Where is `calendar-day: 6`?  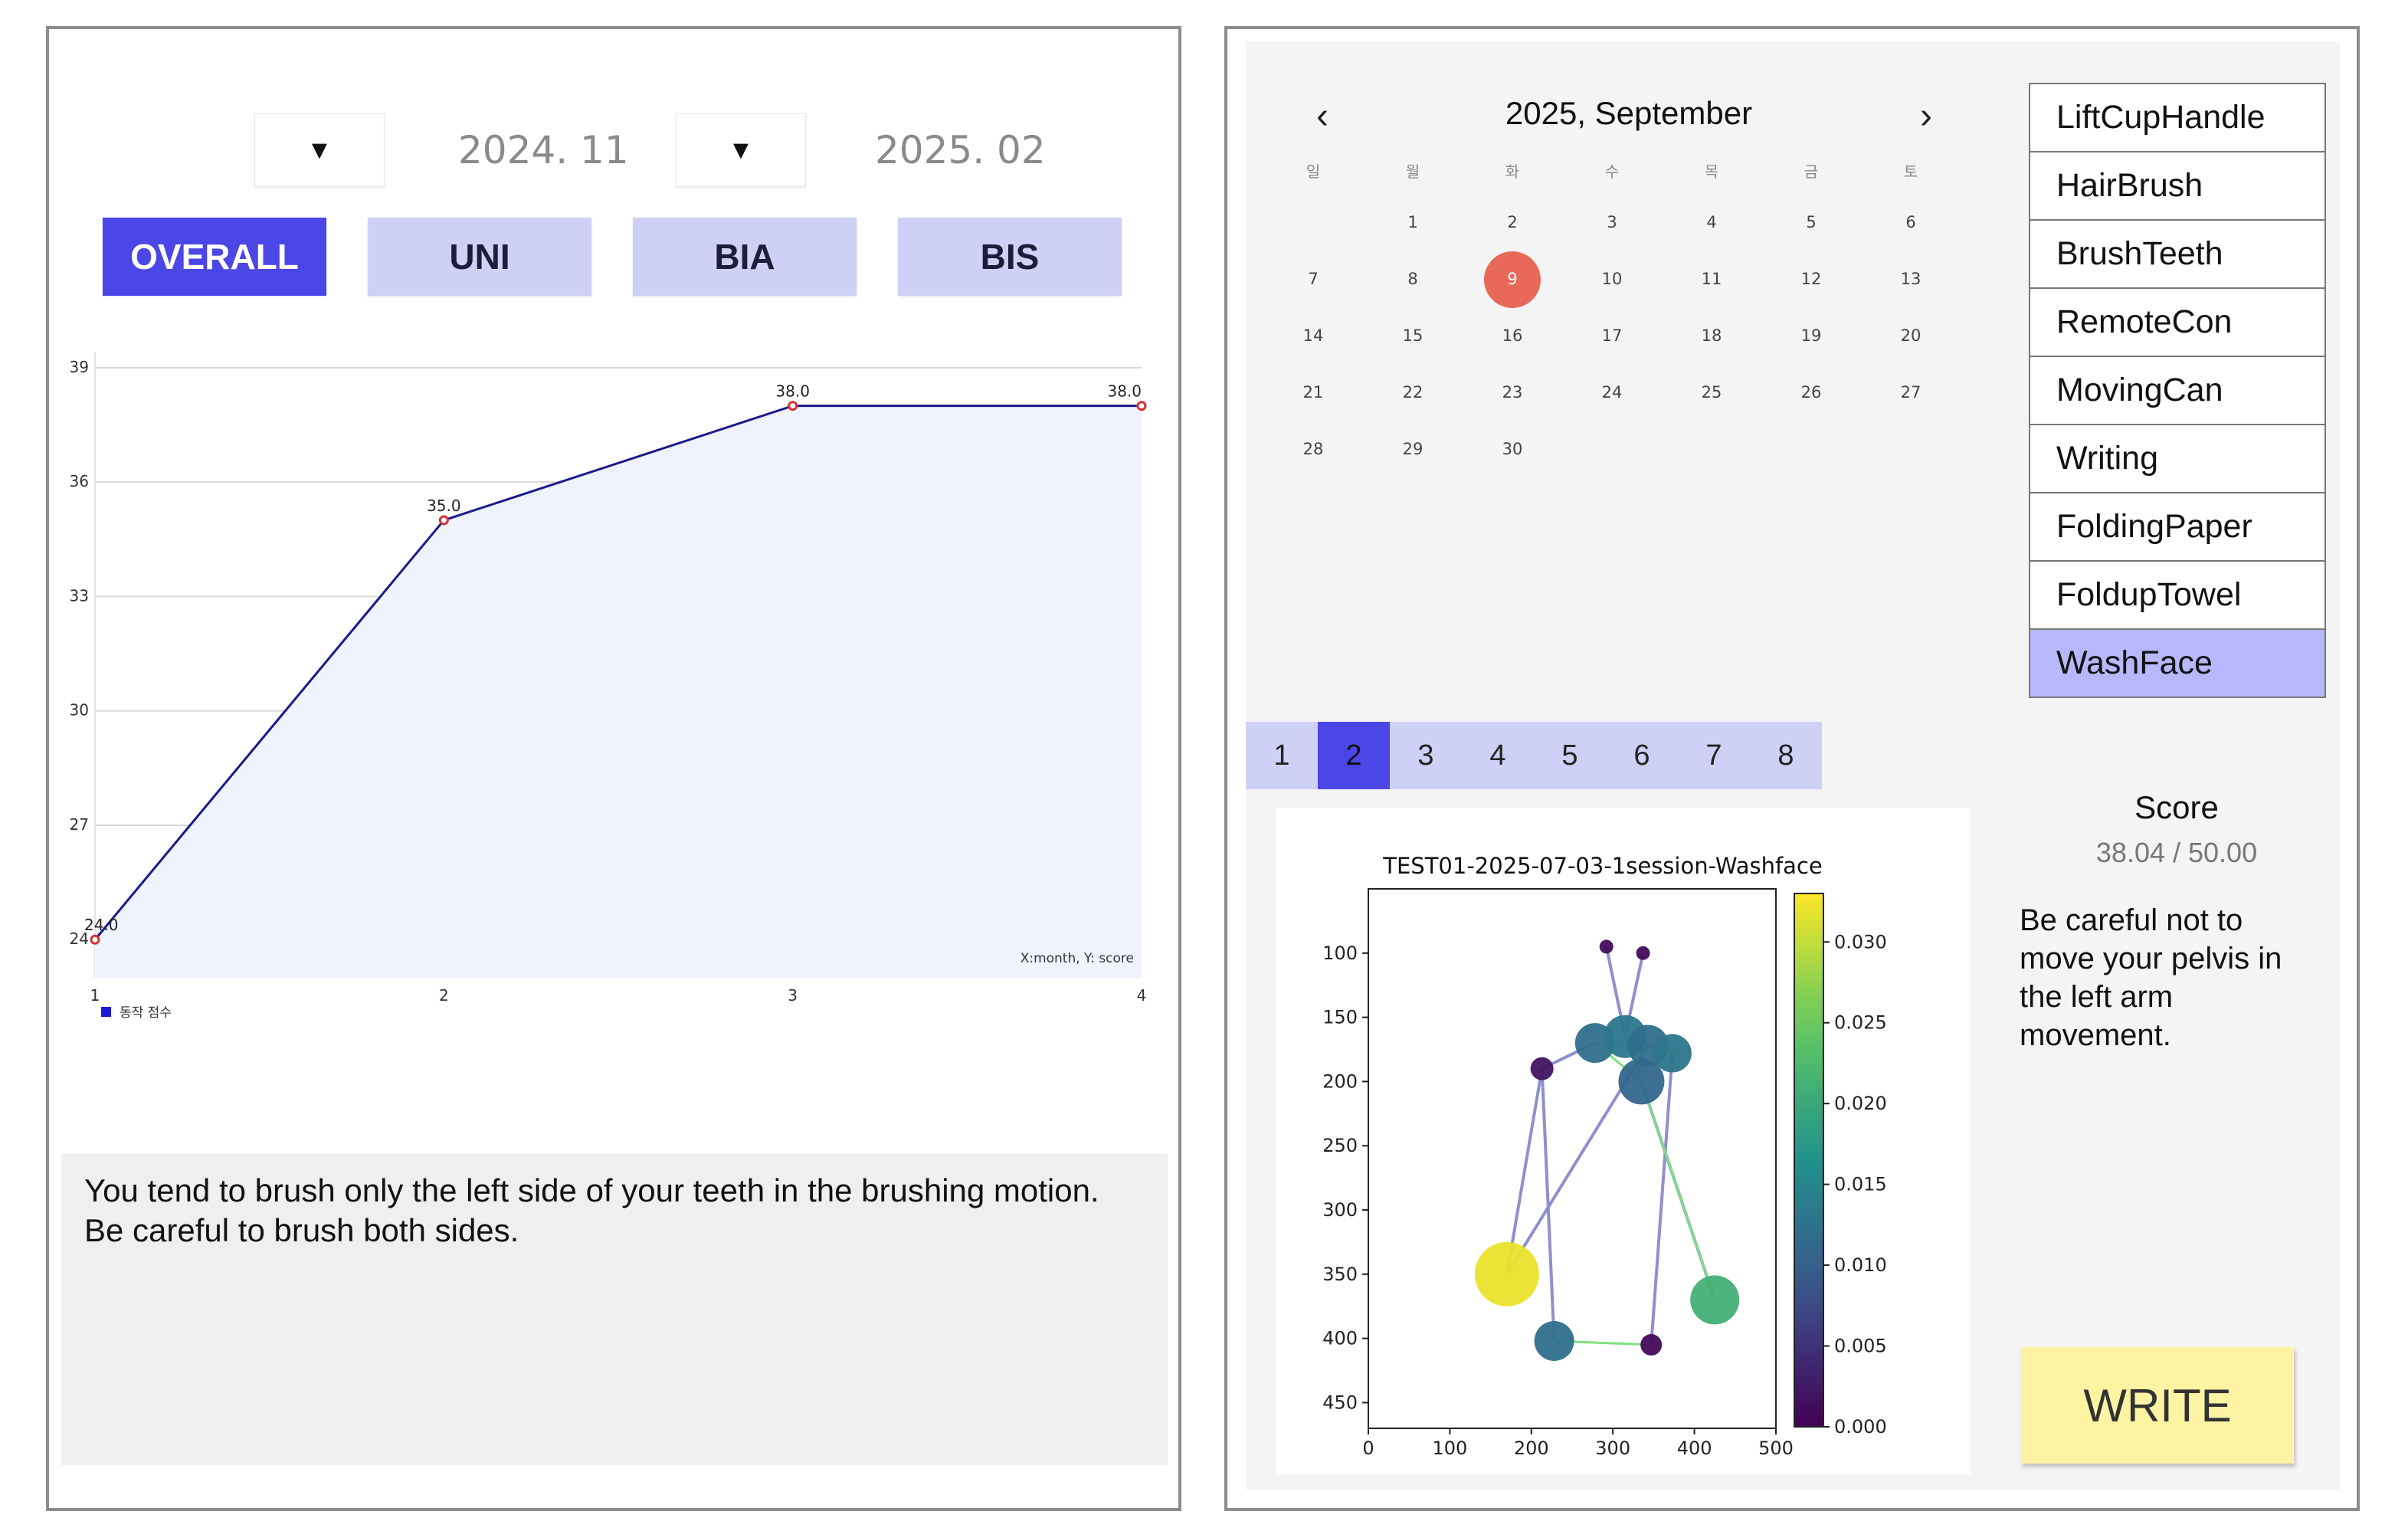 calendar-day: 6 is located at coordinates (1911, 222).